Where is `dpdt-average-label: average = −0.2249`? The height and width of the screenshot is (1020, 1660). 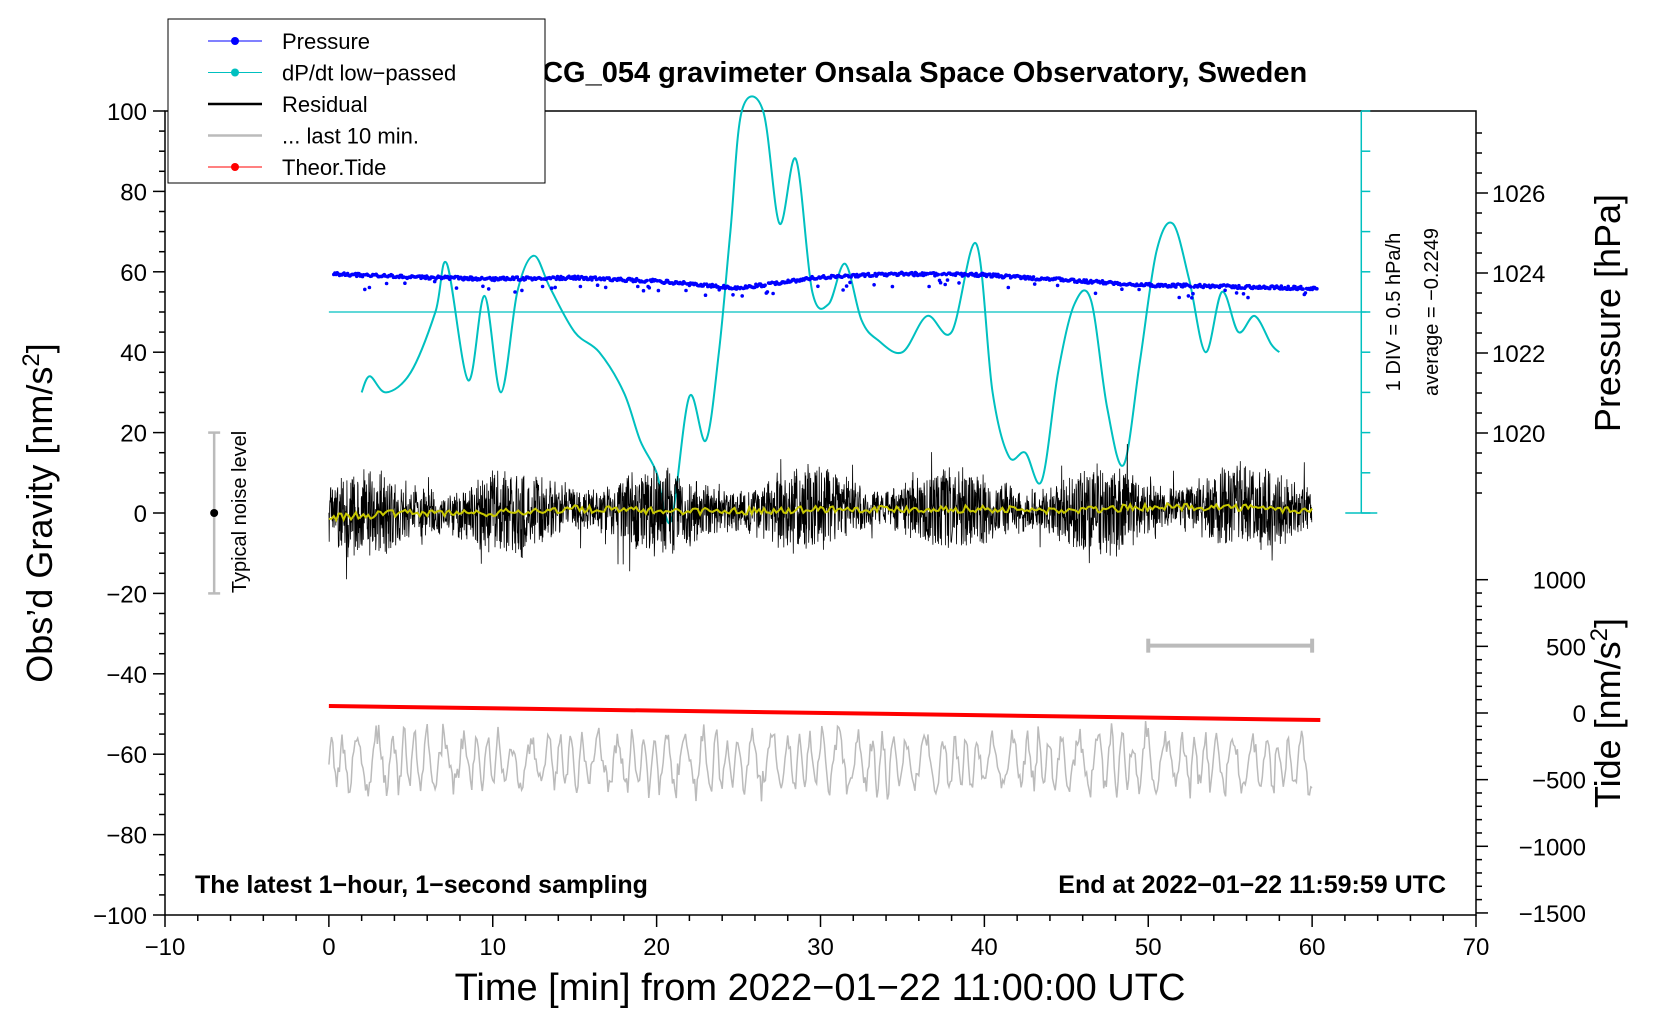 dpdt-average-label: average = −0.2249 is located at coordinates (1432, 312).